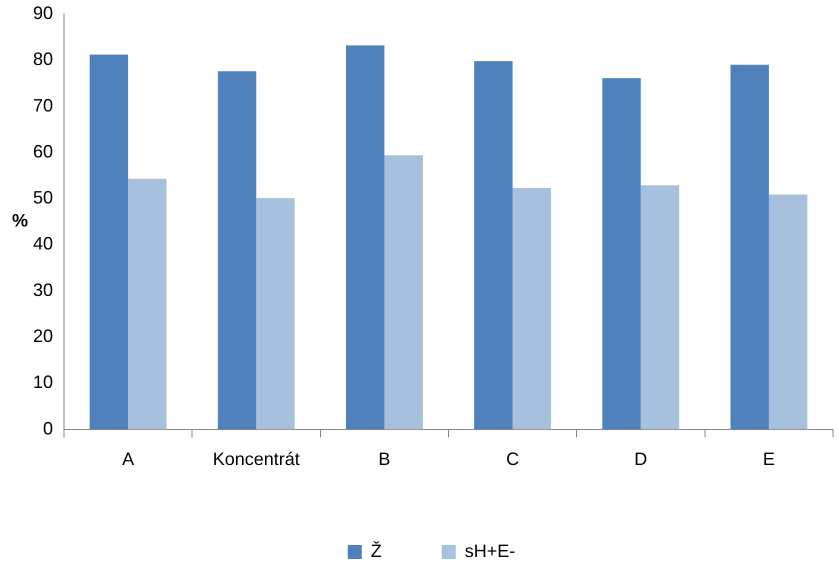 The width and height of the screenshot is (839, 571). What do you see at coordinates (43, 198) in the screenshot?
I see `y-tick-label: 50` at bounding box center [43, 198].